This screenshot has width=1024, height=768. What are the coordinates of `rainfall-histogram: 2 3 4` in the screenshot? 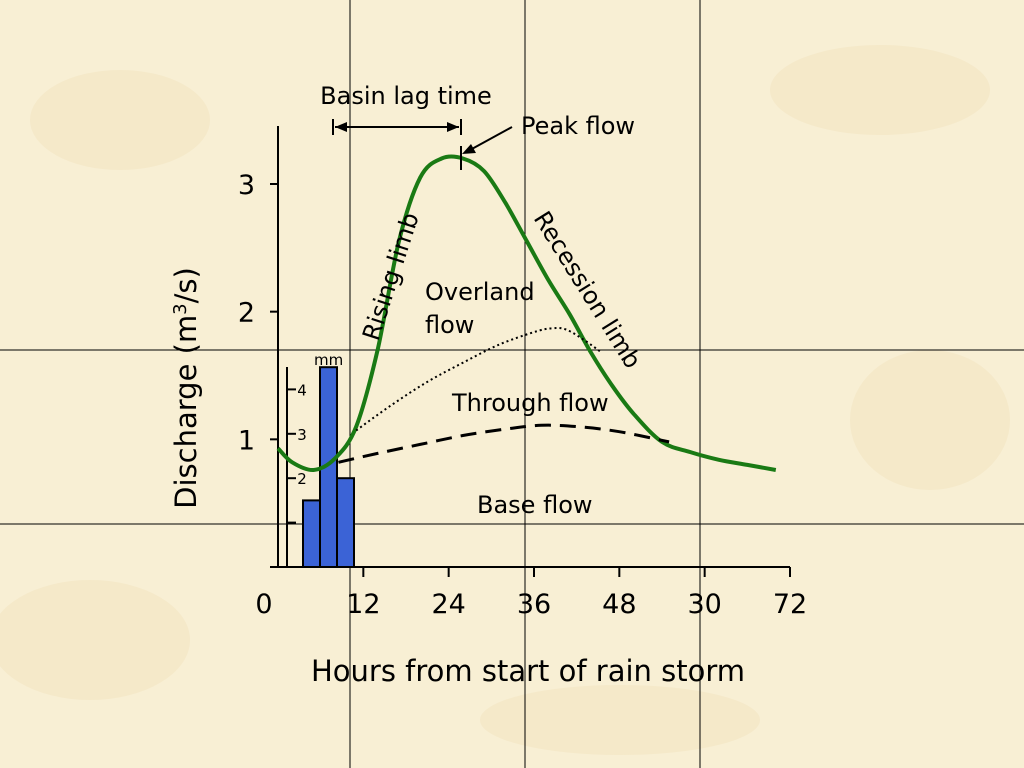 It's located at (320, 467).